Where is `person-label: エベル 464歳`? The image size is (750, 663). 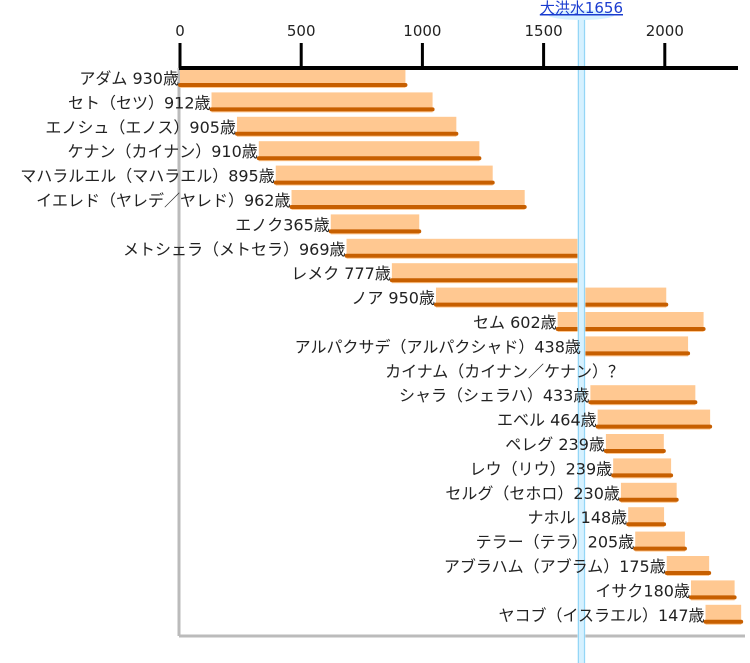
person-label: エベル 464歳 is located at coordinates (547, 420).